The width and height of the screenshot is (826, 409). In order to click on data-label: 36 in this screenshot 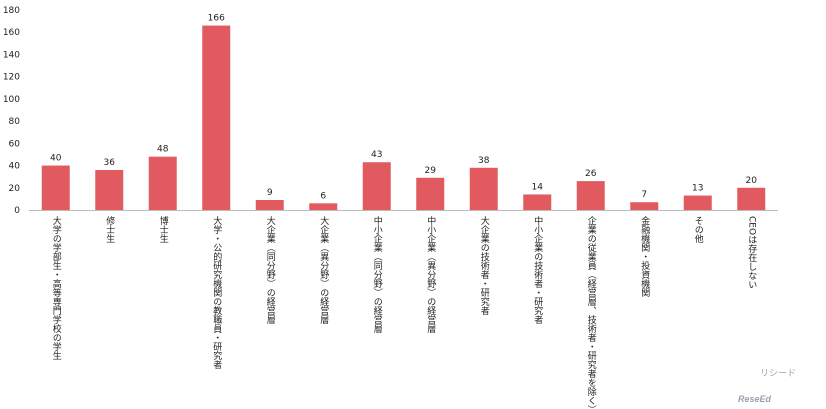, I will do `click(110, 163)`.